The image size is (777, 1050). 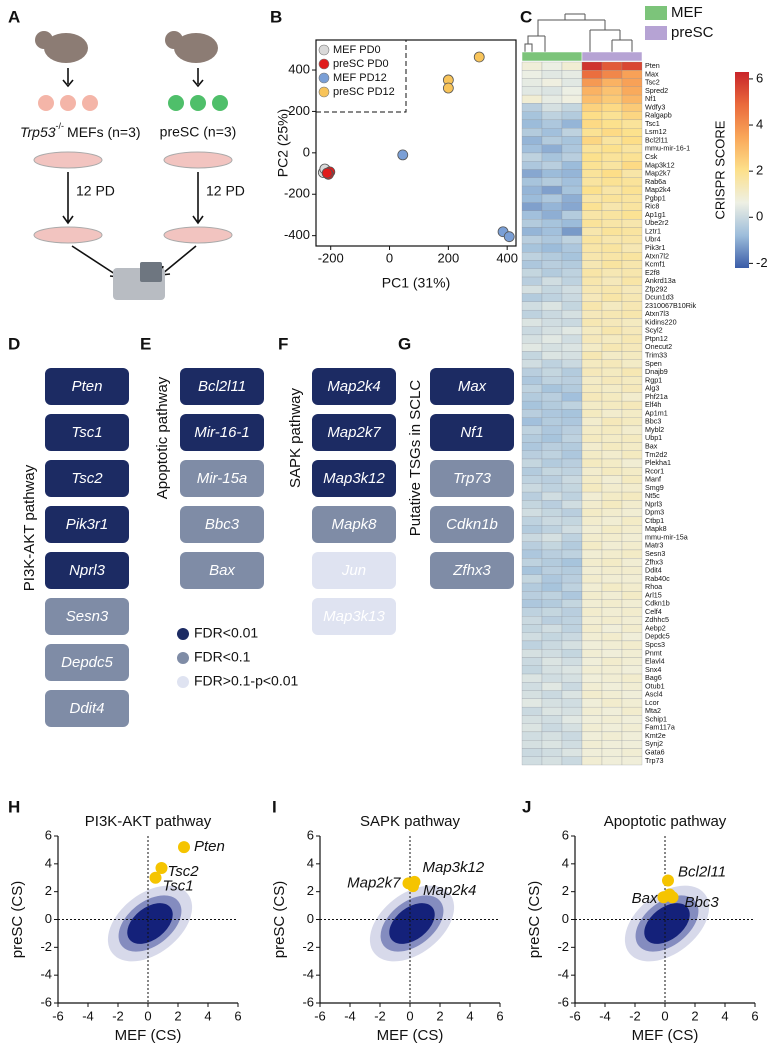 I want to click on y-tick-label: -200, so click(x=297, y=193).